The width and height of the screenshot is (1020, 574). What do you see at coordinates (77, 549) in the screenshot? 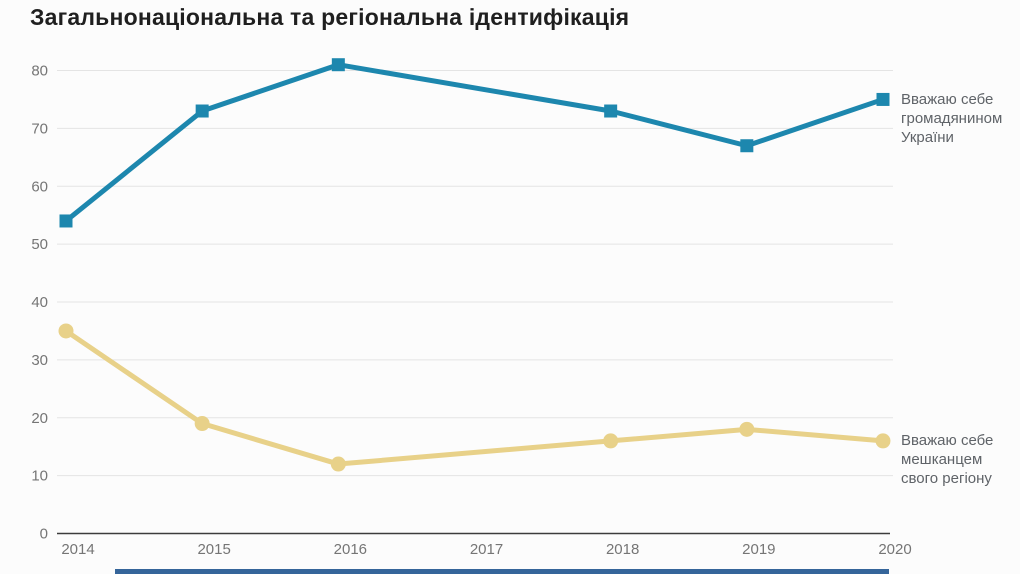
I see `x-tick-label: 2014` at bounding box center [77, 549].